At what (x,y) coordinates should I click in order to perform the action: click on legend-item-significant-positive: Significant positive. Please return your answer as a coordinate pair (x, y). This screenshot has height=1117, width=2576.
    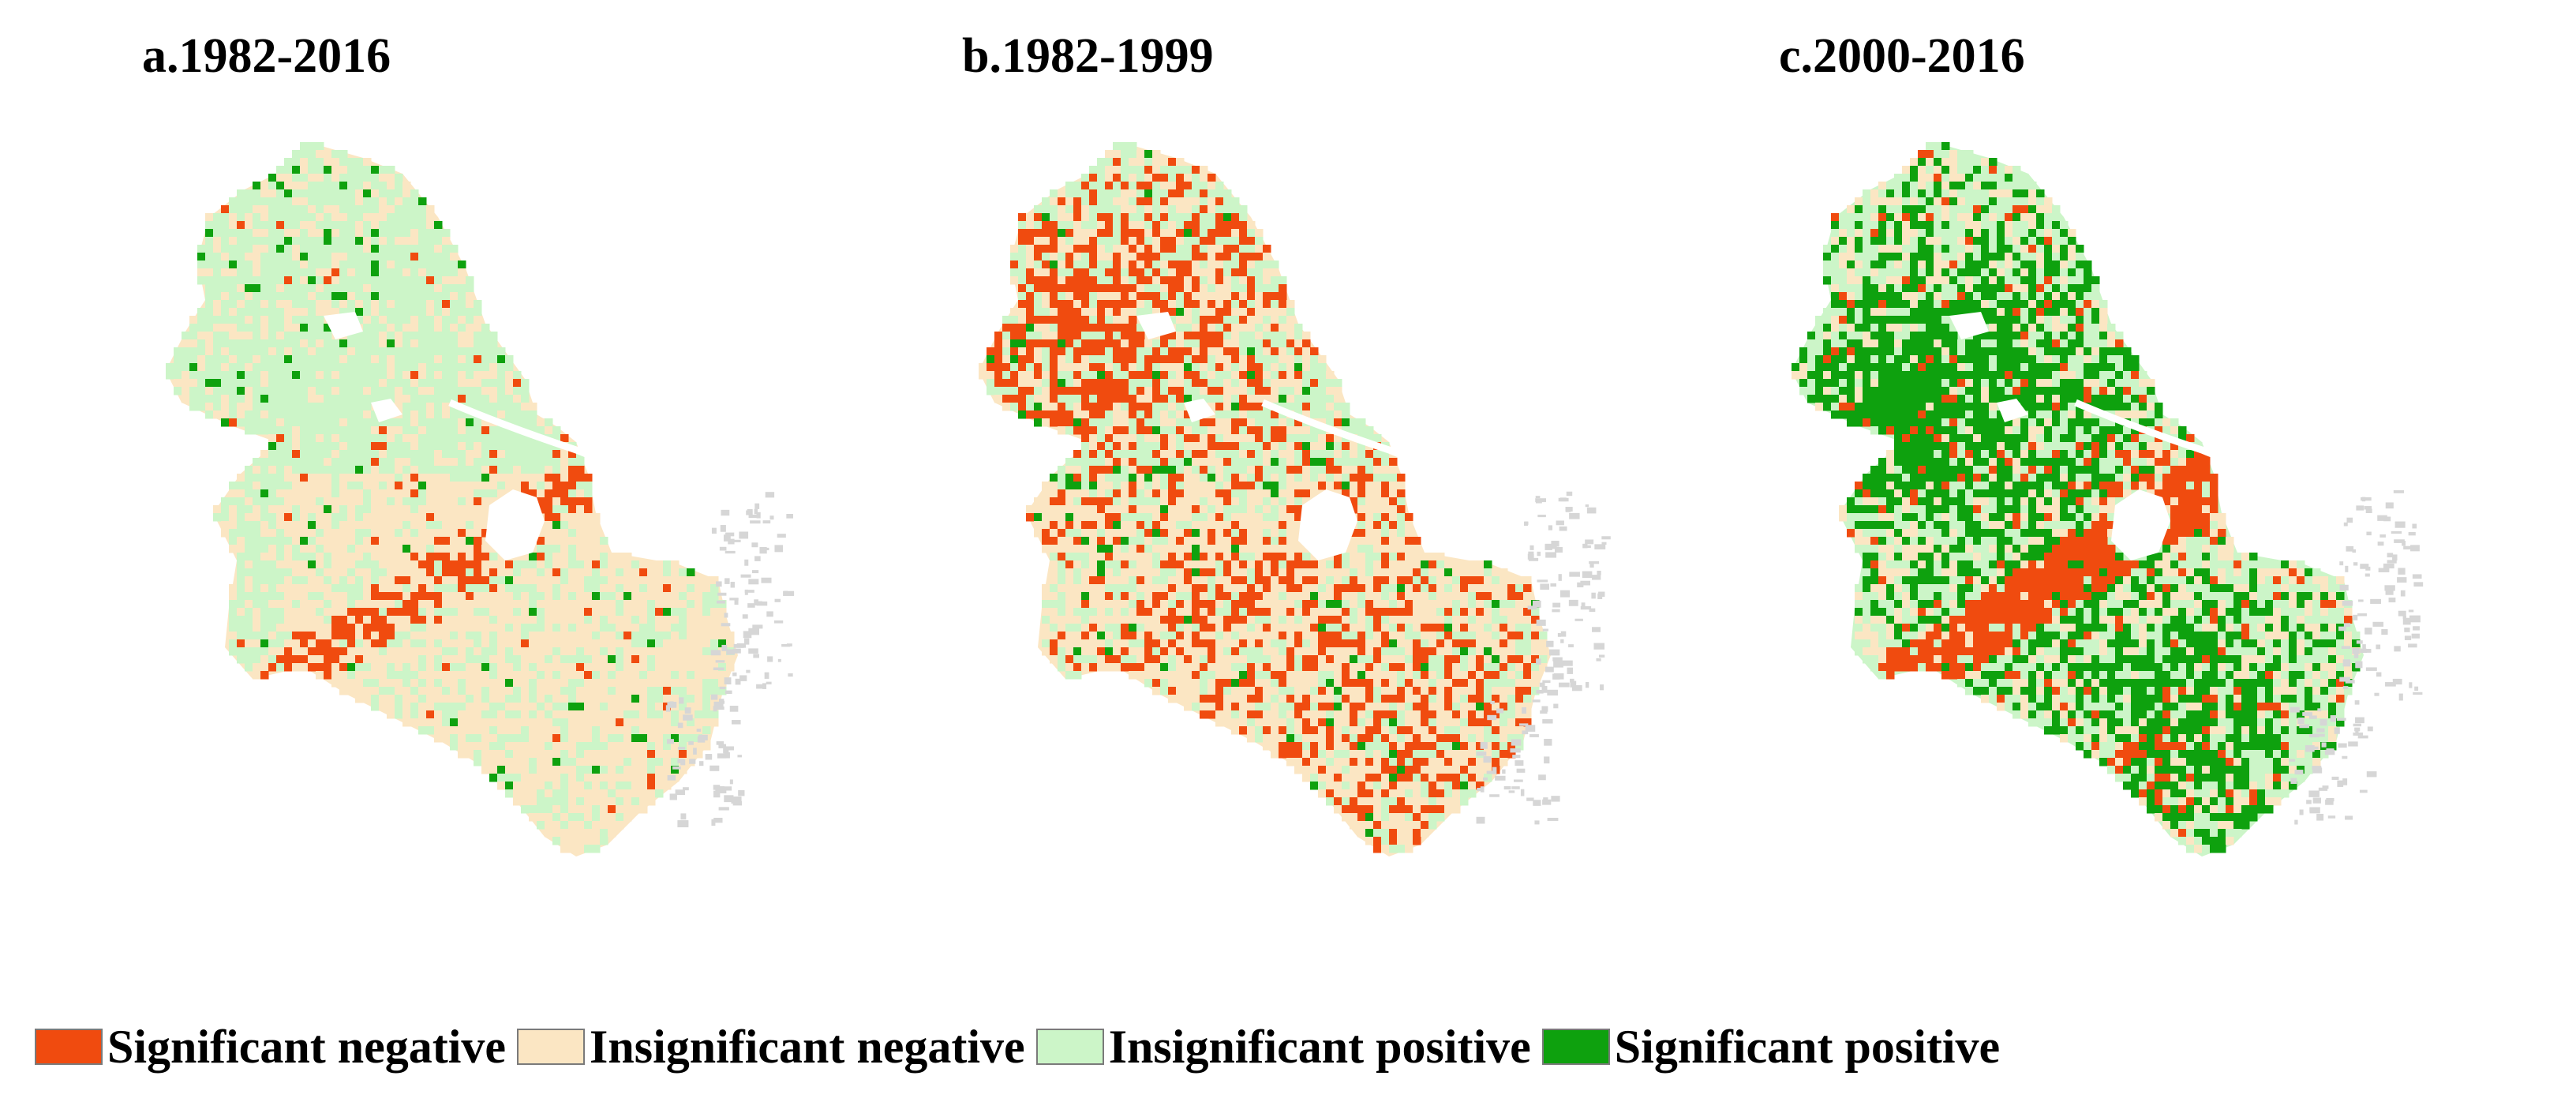
    Looking at the image, I should click on (1771, 1047).